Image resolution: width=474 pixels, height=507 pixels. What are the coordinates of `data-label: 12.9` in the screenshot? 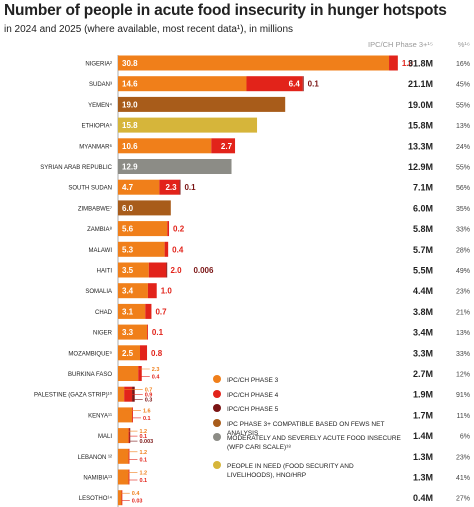 It's located at (130, 167).